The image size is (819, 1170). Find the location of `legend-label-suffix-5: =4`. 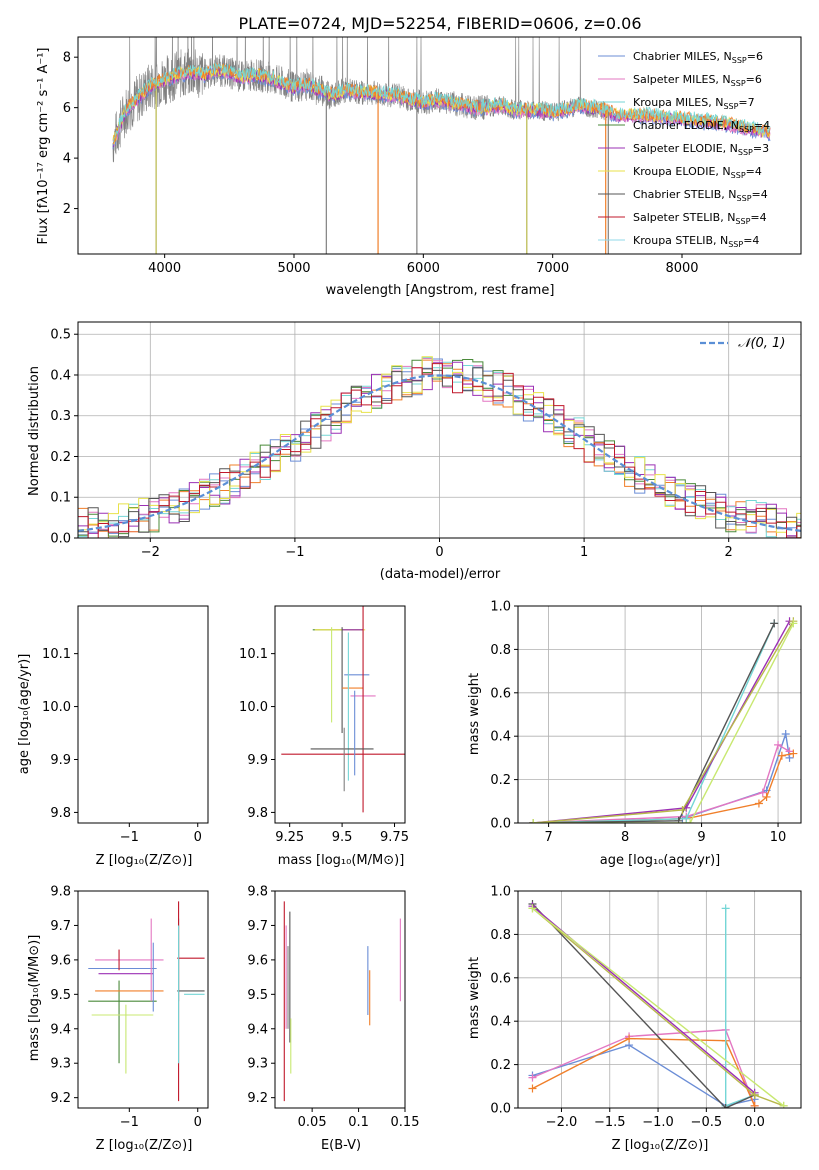

legend-label-suffix-5: =4 is located at coordinates (754, 171).